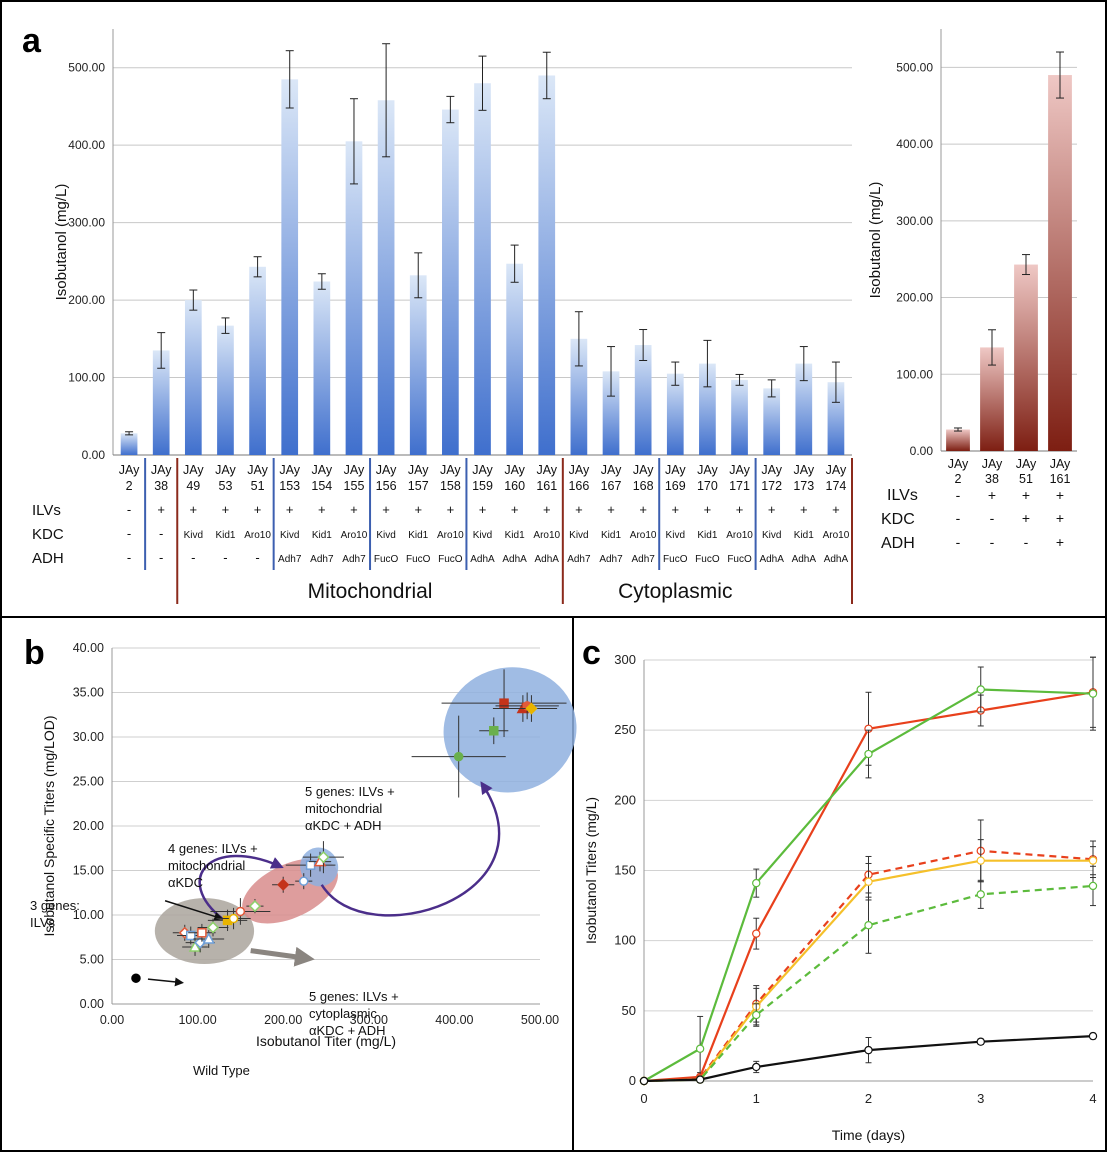  I want to click on x-tick-label: 2, so click(868, 1098).